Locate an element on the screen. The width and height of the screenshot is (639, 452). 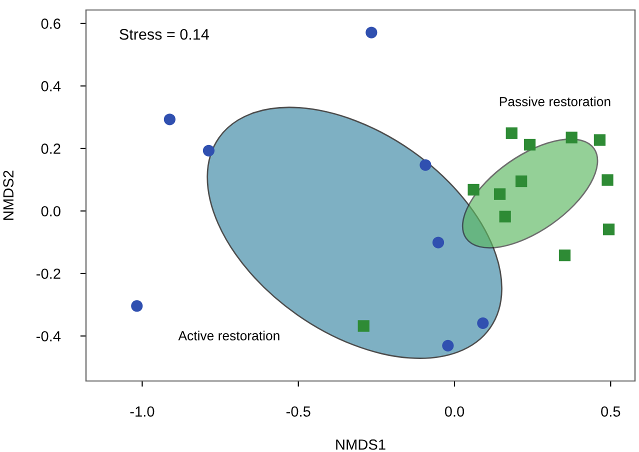
annotation: Passive restoration is located at coordinates (555, 101).